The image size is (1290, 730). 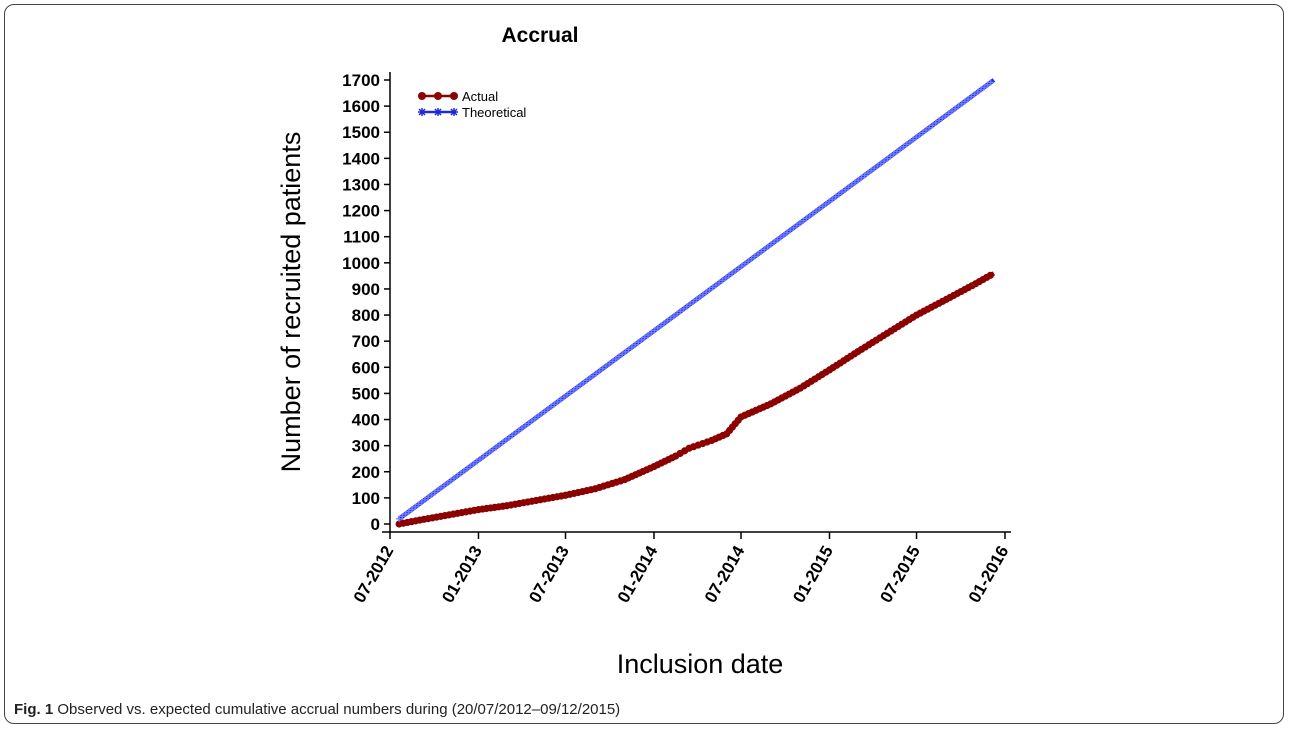 I want to click on y-tick-label: 1200, so click(x=361, y=211).